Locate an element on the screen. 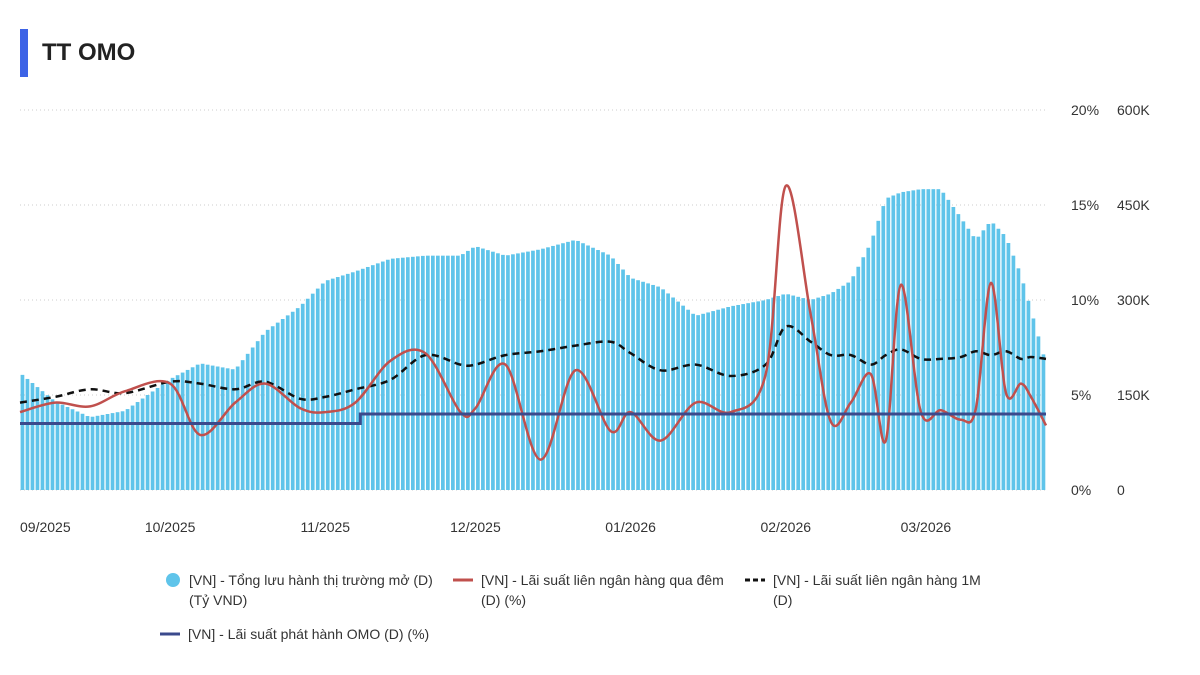 The height and width of the screenshot is (675, 1200). y-right-tick-label: 450K is located at coordinates (1133, 205).